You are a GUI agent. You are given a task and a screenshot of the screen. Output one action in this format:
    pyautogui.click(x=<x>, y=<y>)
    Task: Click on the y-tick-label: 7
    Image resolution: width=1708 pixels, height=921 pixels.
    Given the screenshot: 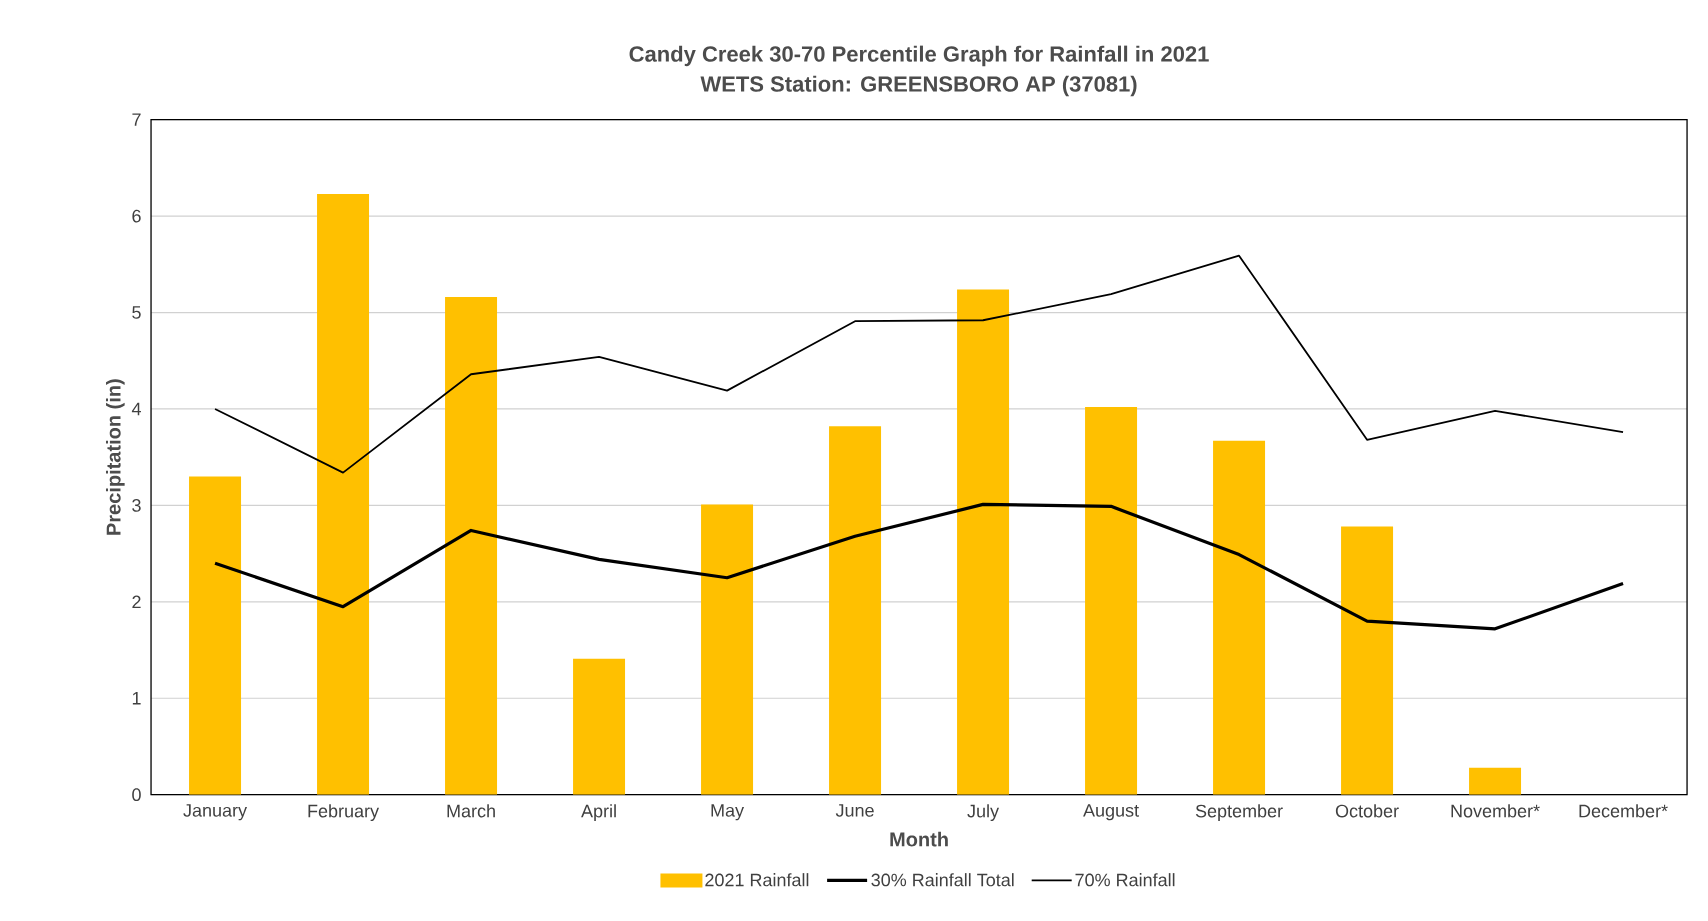 What is the action you would take?
    pyautogui.click(x=136, y=119)
    